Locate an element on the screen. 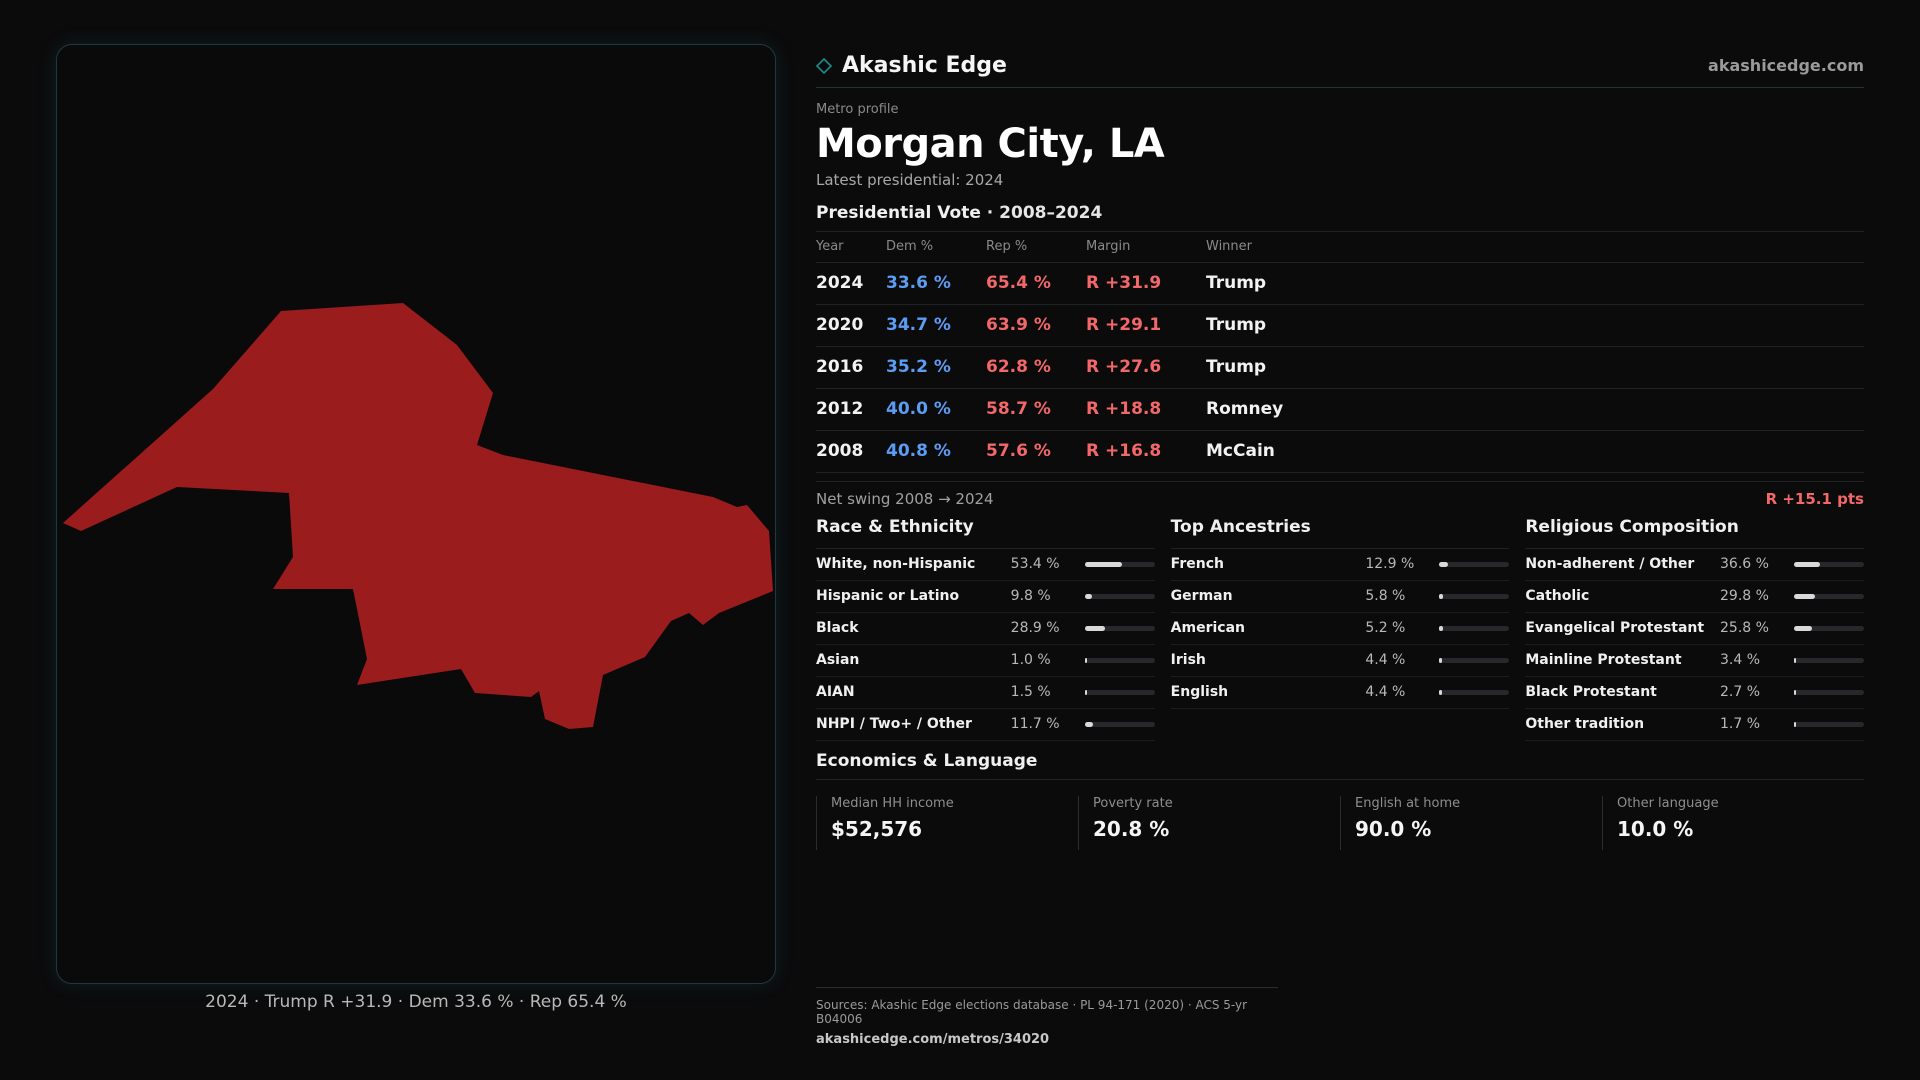 The image size is (1920, 1080). col-header-year: Year is located at coordinates (851, 247).